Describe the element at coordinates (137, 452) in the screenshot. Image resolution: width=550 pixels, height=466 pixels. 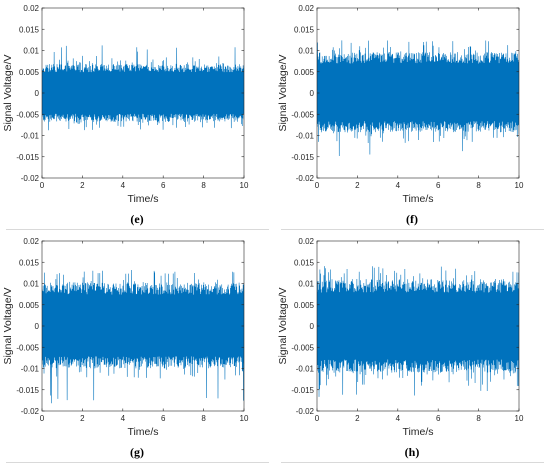
I see `panel-caption: (g)` at that location.